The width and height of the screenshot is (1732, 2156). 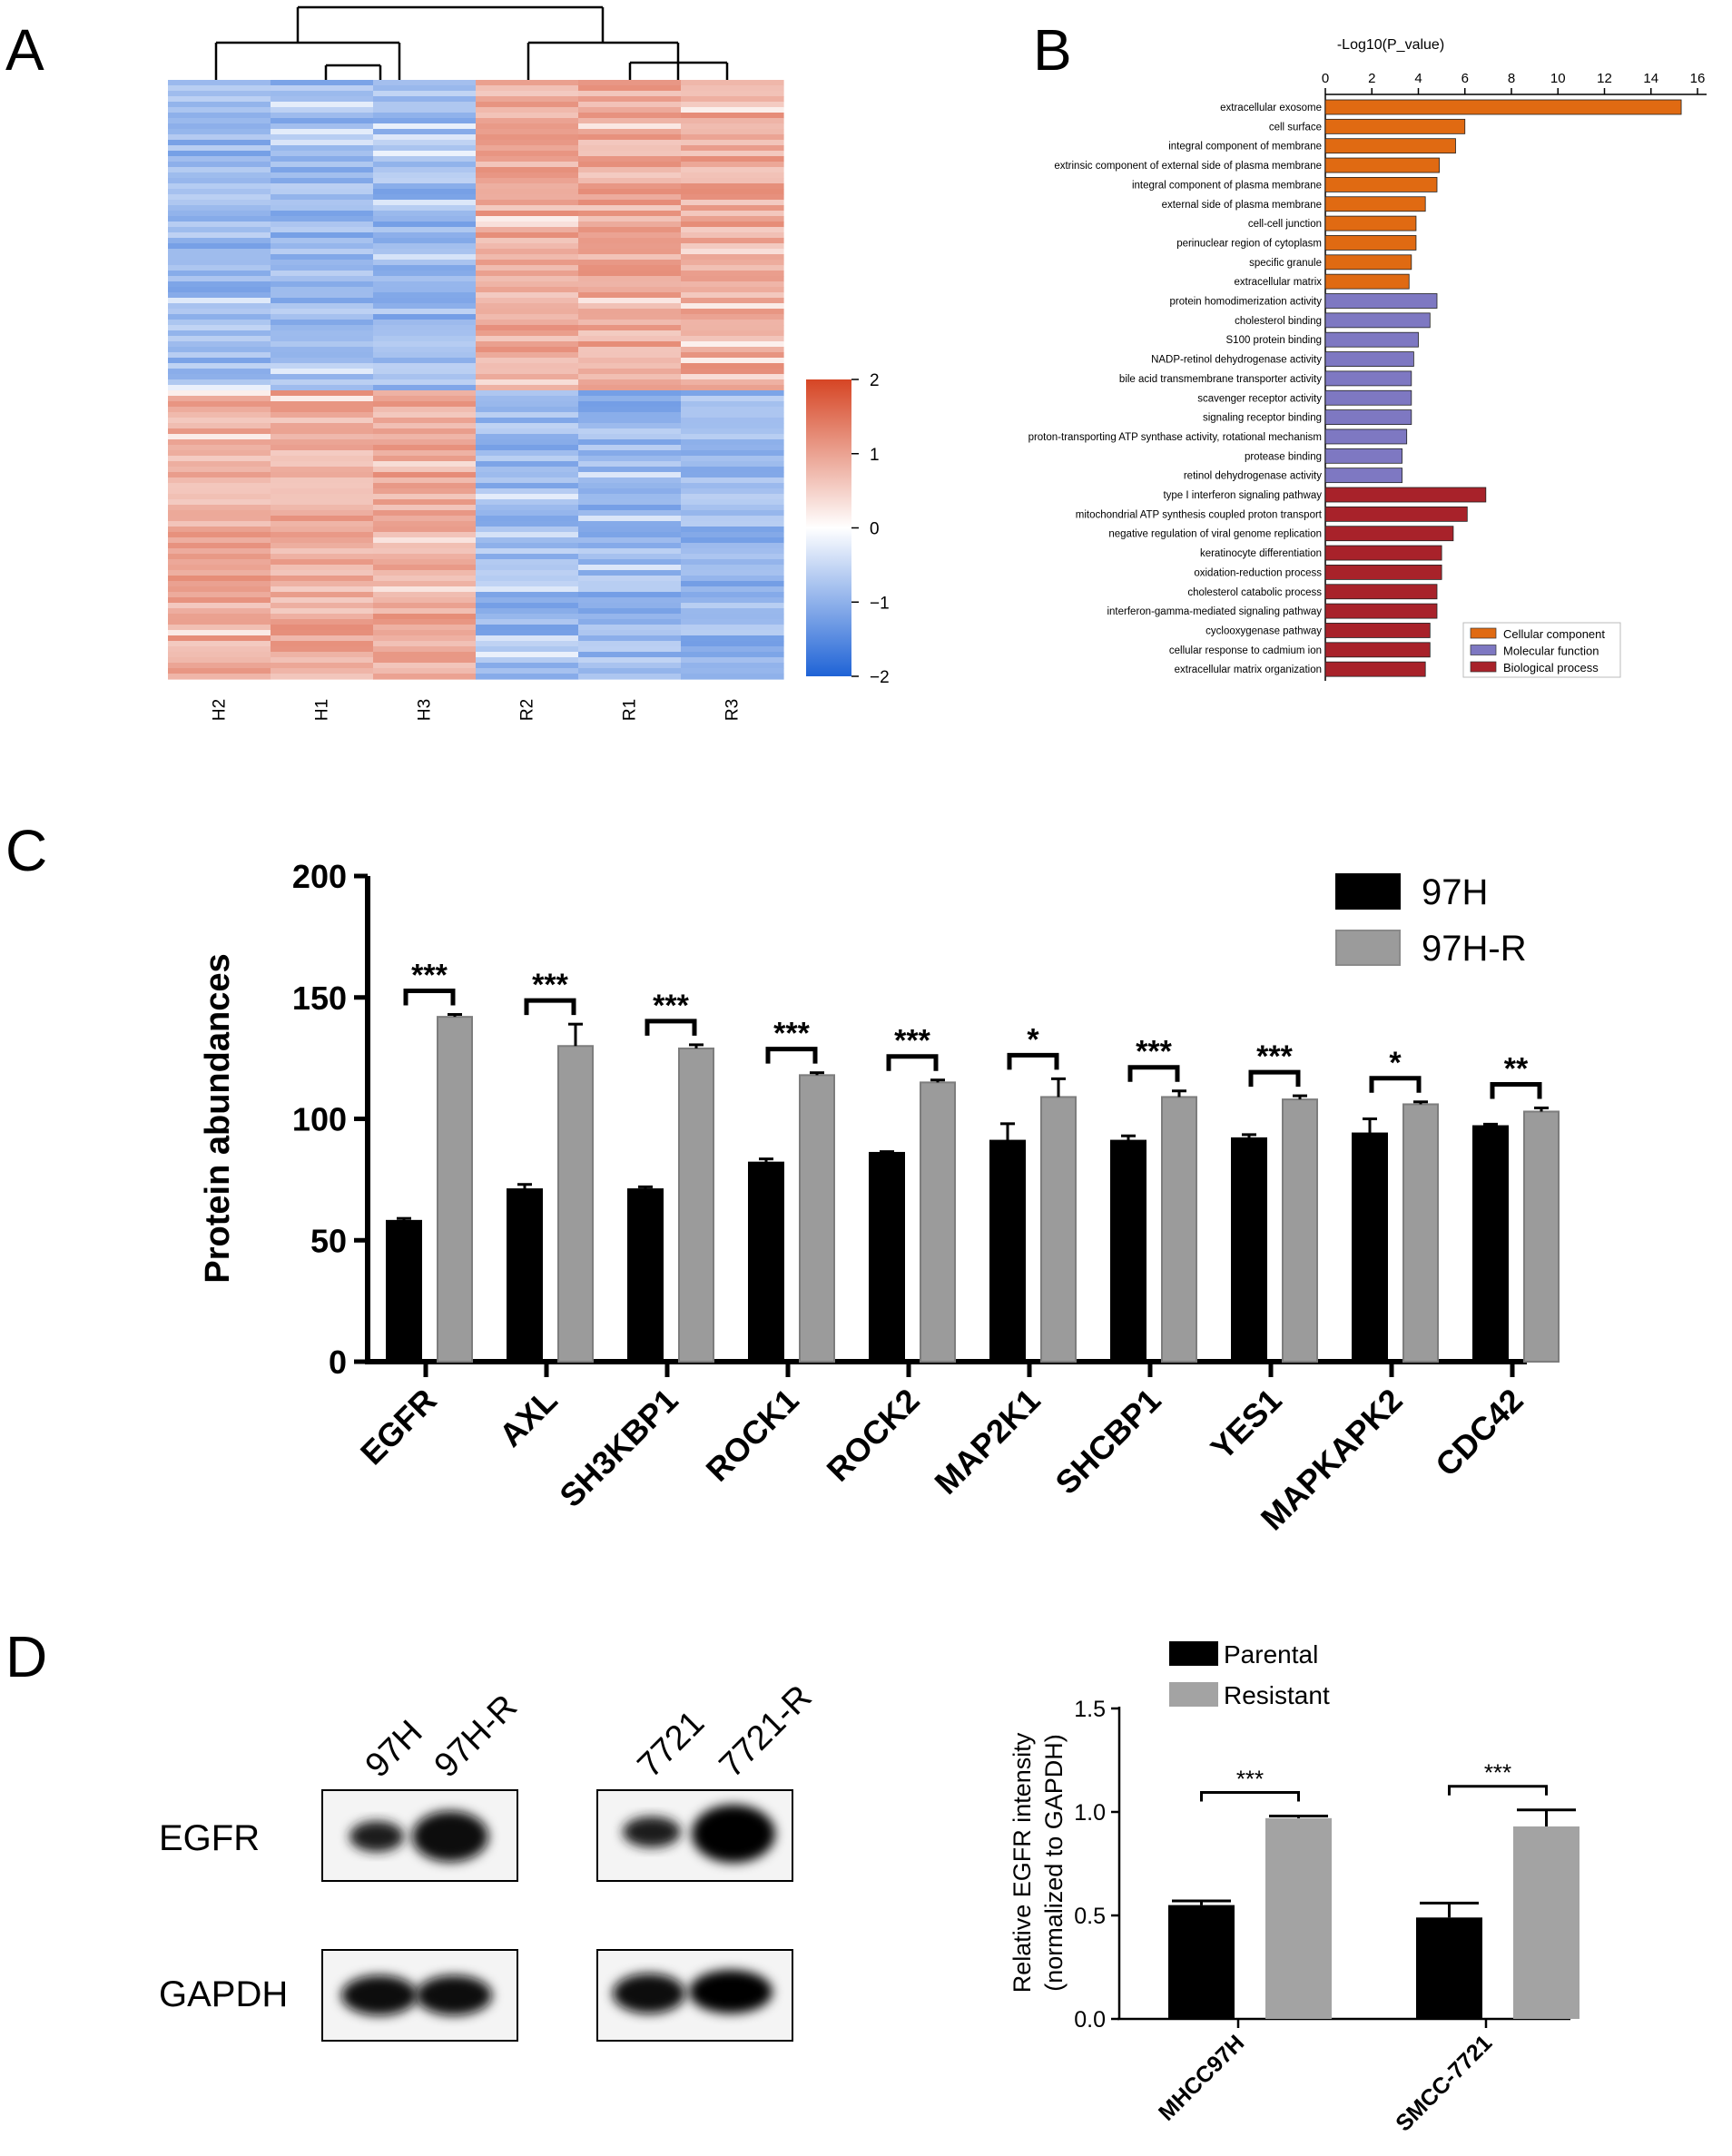 What do you see at coordinates (1285, 263) in the screenshot?
I see `go-bar-label: specific granule` at bounding box center [1285, 263].